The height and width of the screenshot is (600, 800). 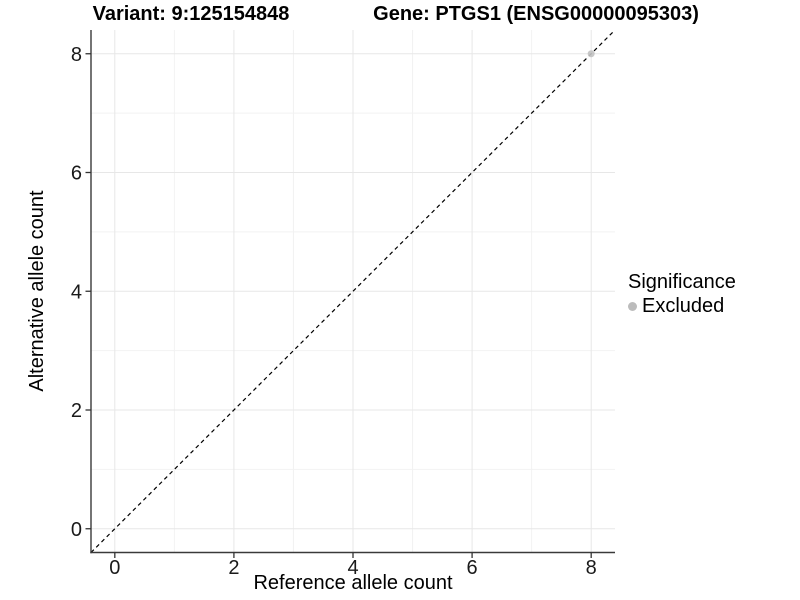 What do you see at coordinates (352, 568) in the screenshot?
I see `x-tick-label: 4` at bounding box center [352, 568].